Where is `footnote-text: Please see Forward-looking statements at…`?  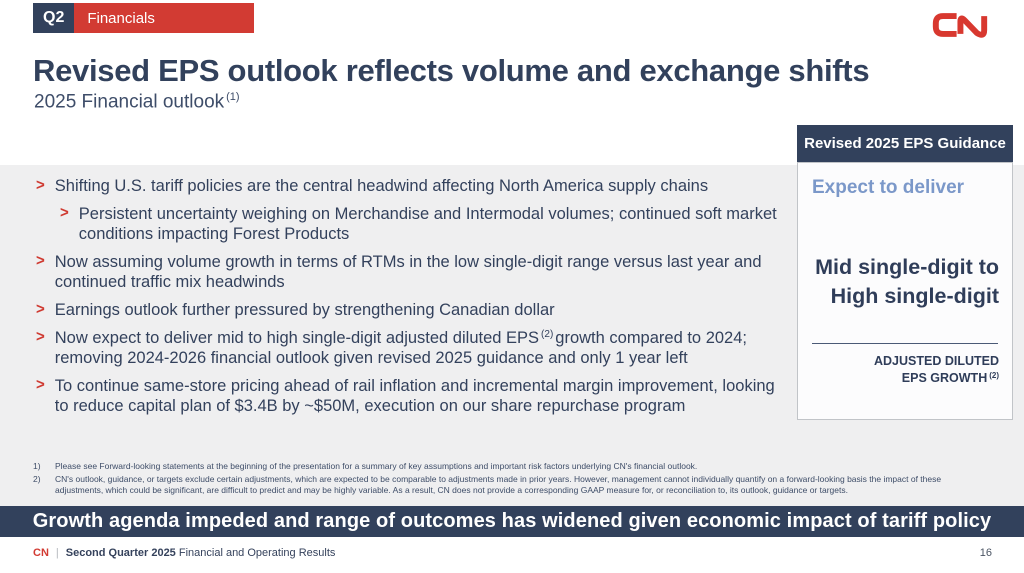 footnote-text: Please see Forward-looking statements at… is located at coordinates (376, 466).